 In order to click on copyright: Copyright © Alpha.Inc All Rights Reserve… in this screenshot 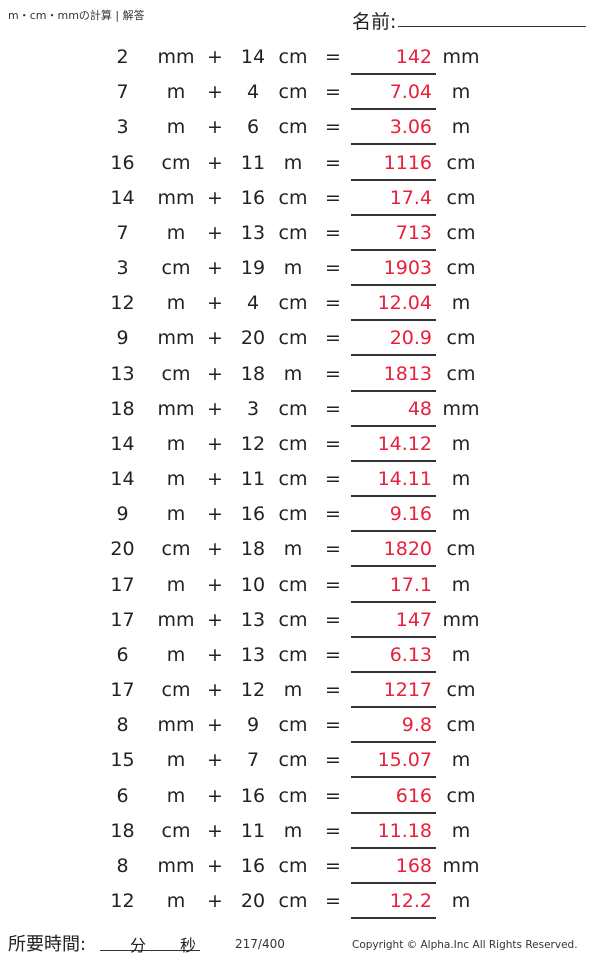, I will do `click(465, 945)`.